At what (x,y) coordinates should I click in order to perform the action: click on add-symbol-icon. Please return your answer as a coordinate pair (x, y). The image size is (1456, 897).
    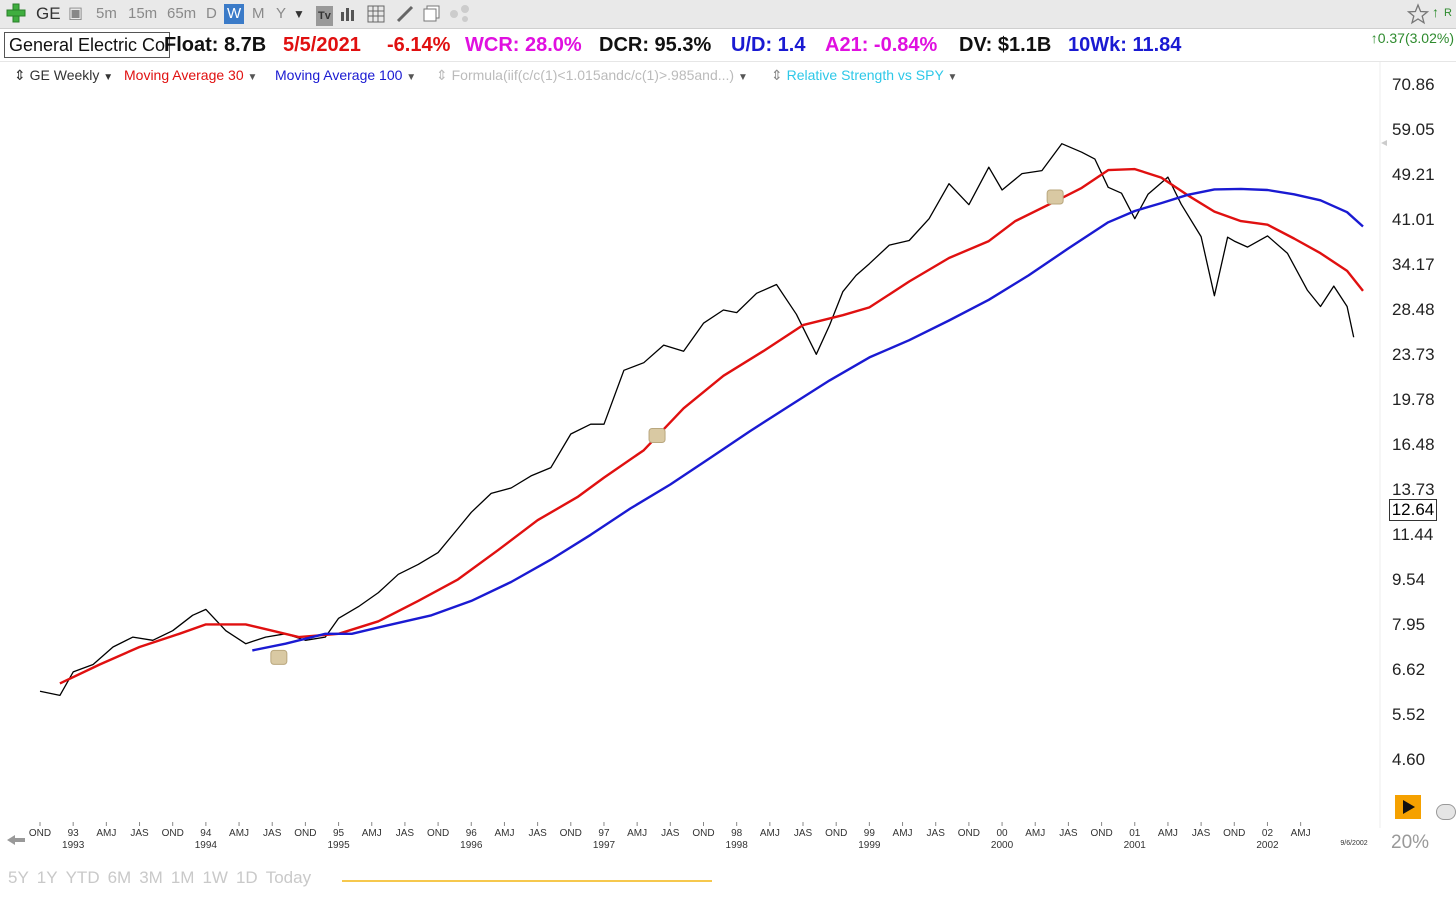
    Looking at the image, I should click on (16, 13).